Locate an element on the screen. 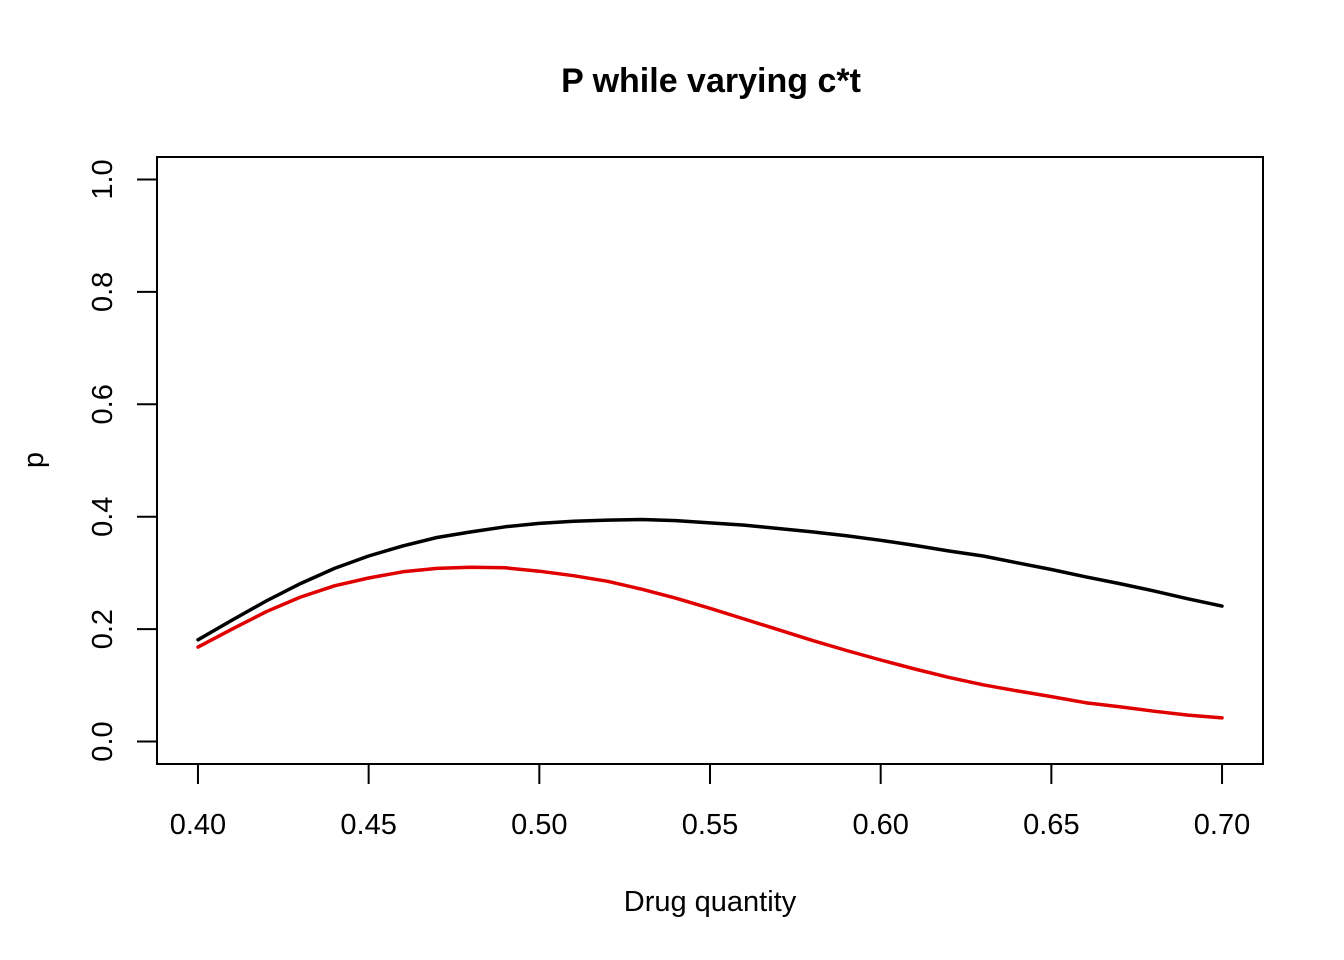 This screenshot has height=960, width=1344. chart-title: P while varying c*t is located at coordinates (711, 81).